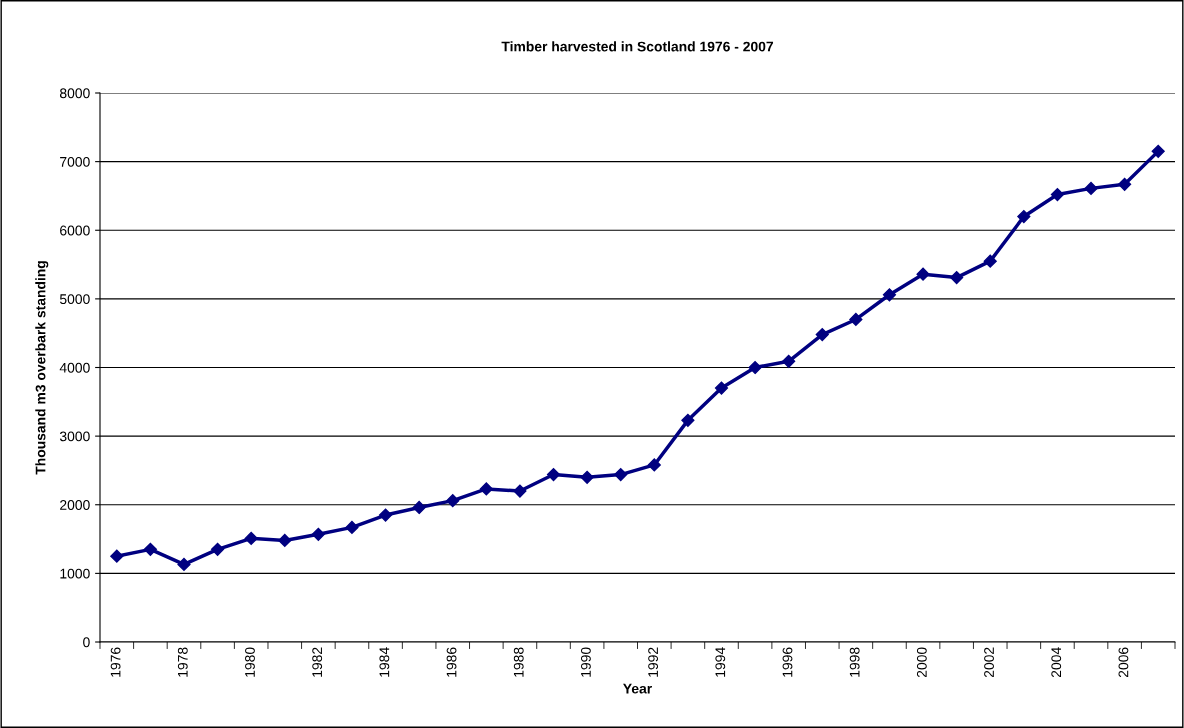 This screenshot has height=728, width=1184. Describe the element at coordinates (586, 662) in the screenshot. I see `x-tick-label: 1990` at that location.